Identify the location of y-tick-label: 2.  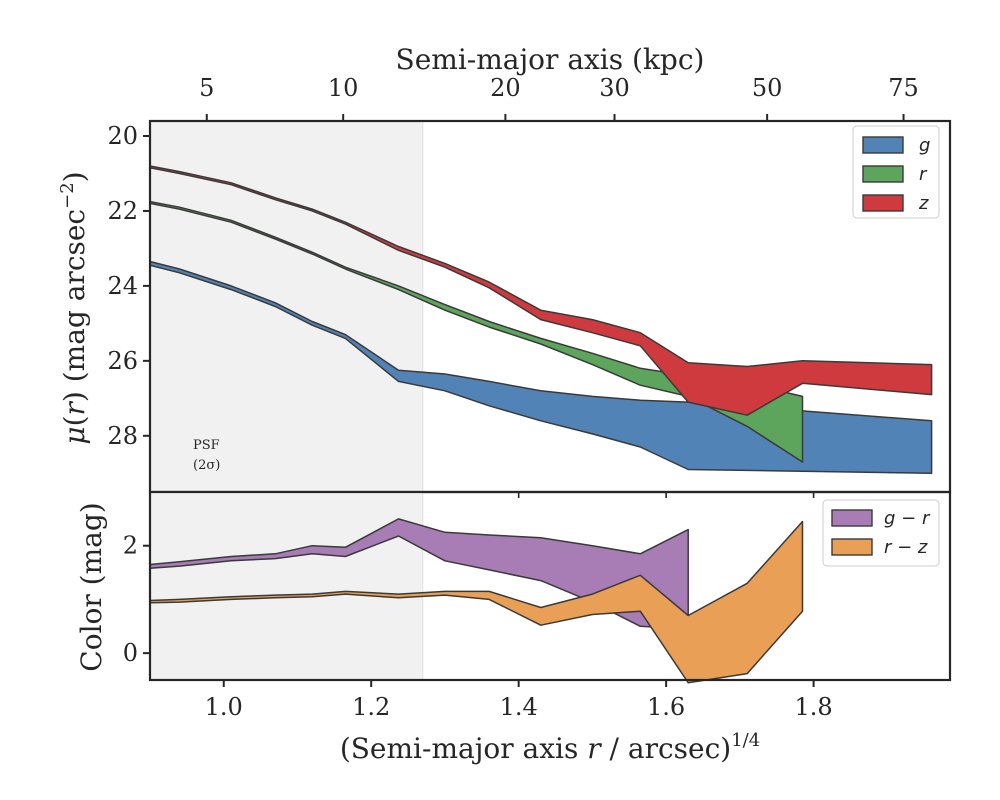
(130, 546).